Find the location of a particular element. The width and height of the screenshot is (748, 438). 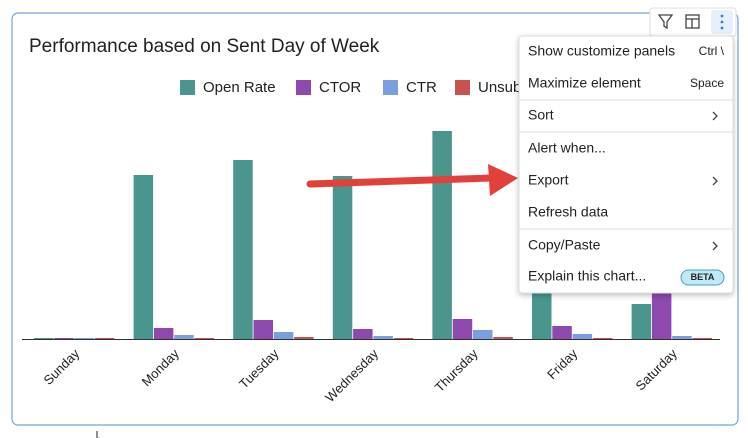

table-icon-lines is located at coordinates (692, 23).